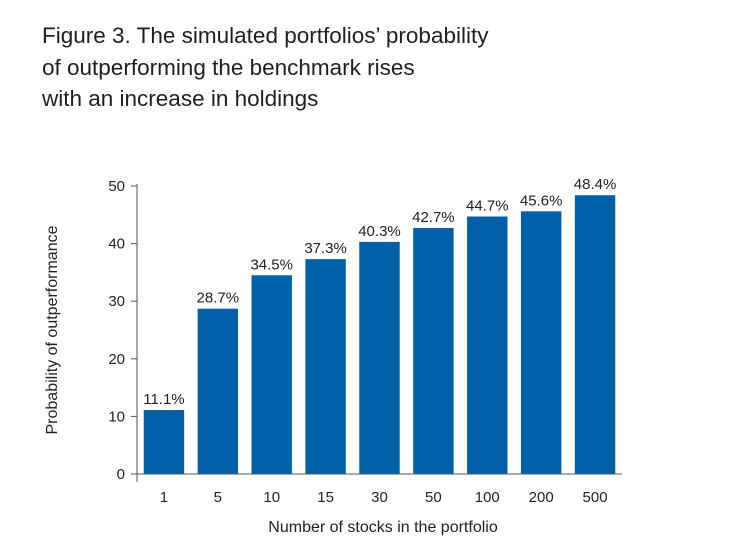  Describe the element at coordinates (116, 244) in the screenshot. I see `y-tick-label-40: 40` at that location.